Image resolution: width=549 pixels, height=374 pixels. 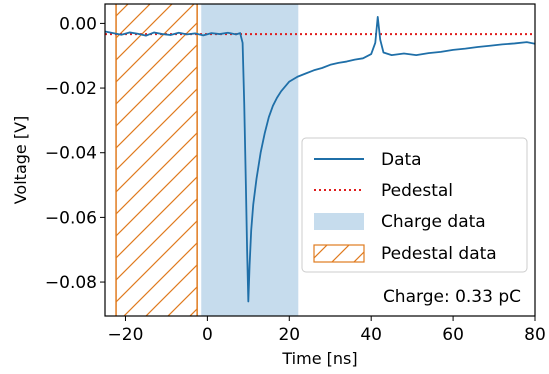 What do you see at coordinates (78, 24) in the screenshot?
I see `y-tick-label: 0.00` at bounding box center [78, 24].